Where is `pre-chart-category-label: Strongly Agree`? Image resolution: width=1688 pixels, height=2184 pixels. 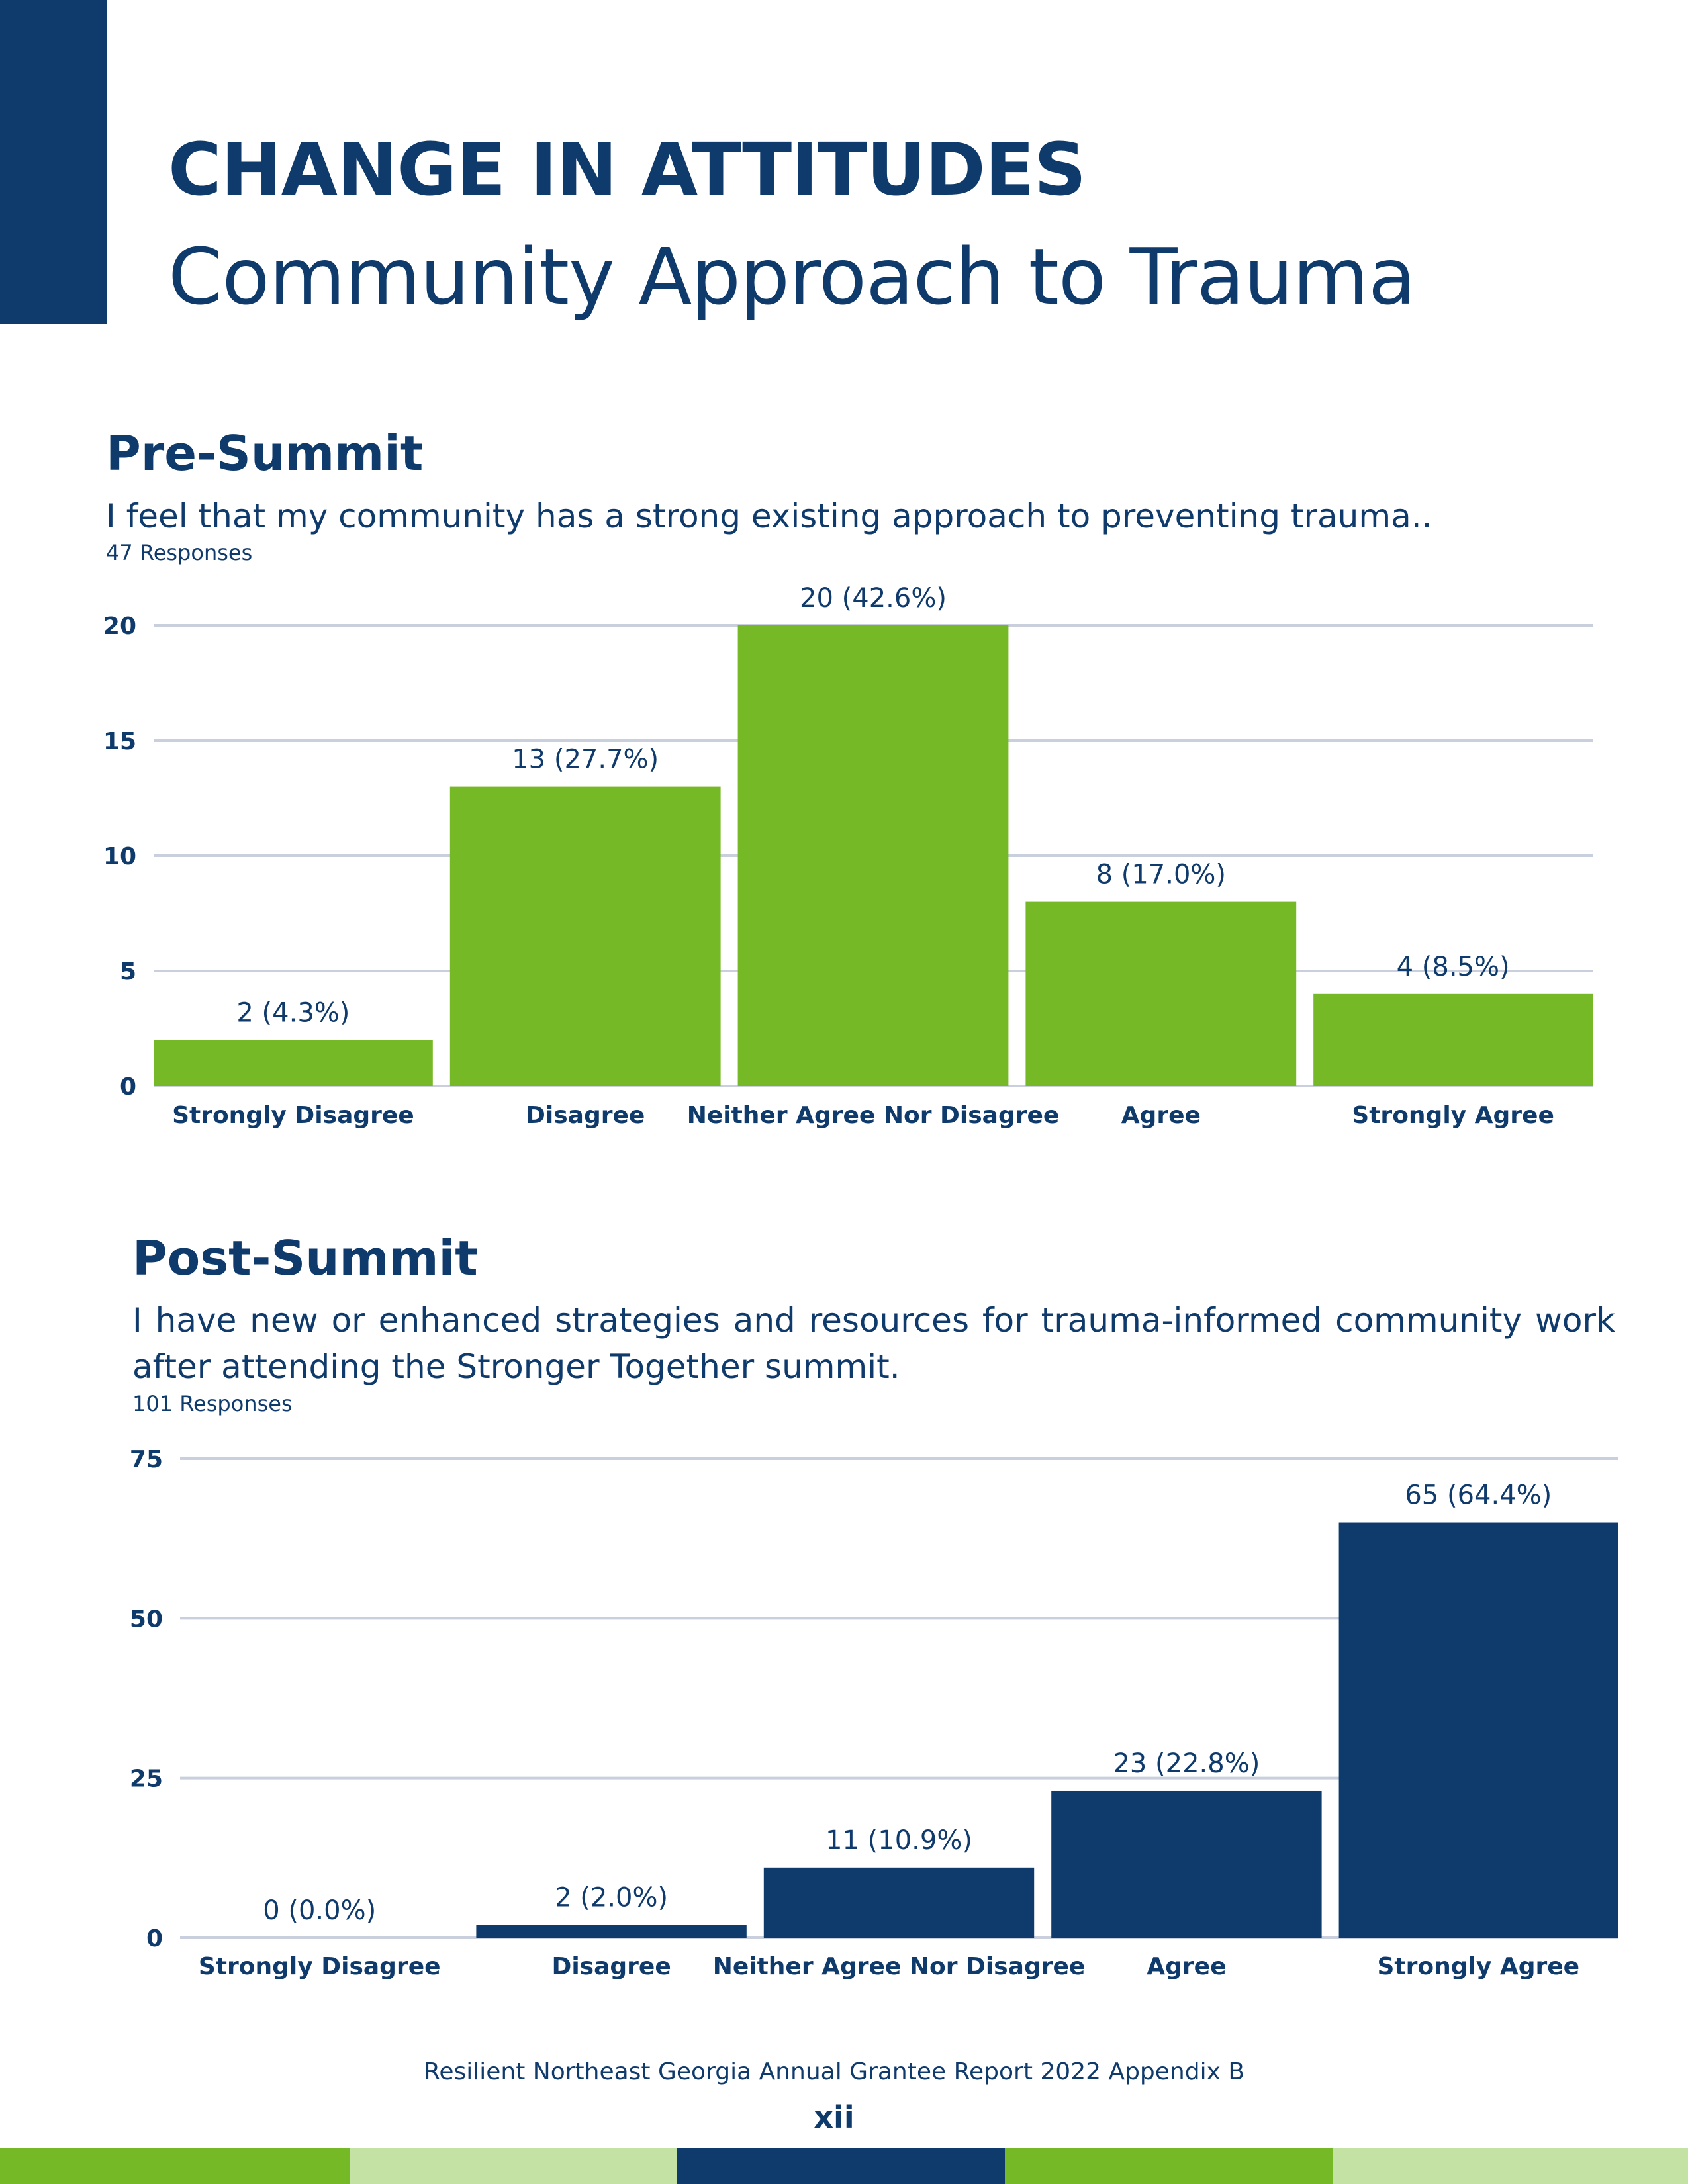 pre-chart-category-label: Strongly Agree is located at coordinates (1453, 1115).